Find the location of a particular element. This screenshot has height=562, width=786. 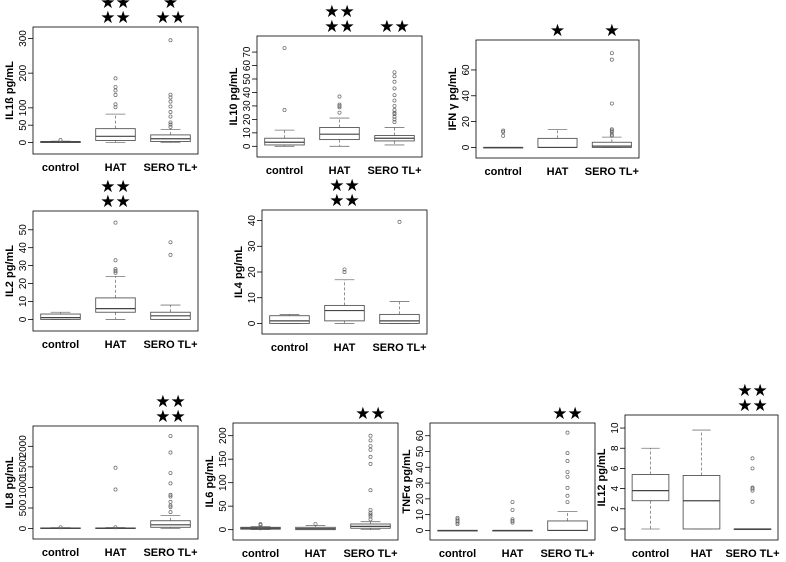

y-tick-label: 2000 is located at coordinates (23, 446).